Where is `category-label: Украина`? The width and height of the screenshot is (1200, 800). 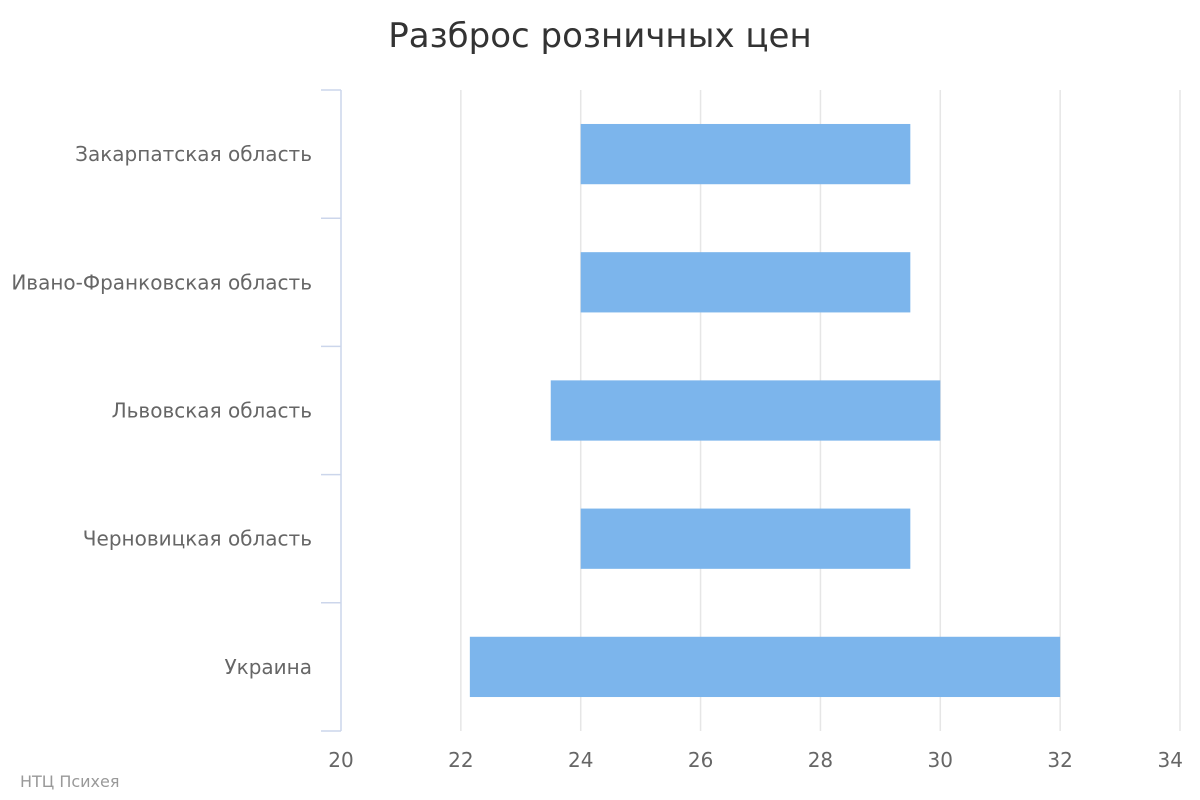 category-label: Украина is located at coordinates (268, 667).